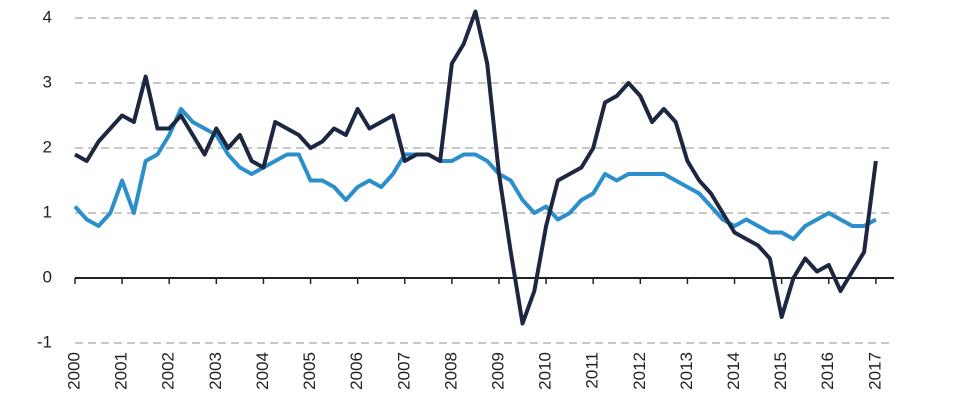 The height and width of the screenshot is (400, 960). What do you see at coordinates (356, 371) in the screenshot?
I see `x-tick-label: 2006` at bounding box center [356, 371].